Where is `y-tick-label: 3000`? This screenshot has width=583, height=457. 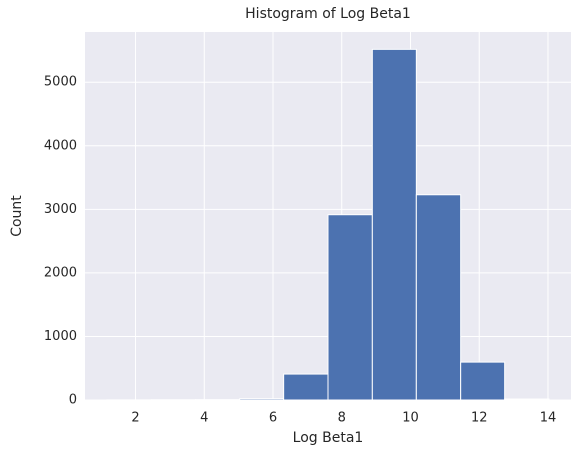
y-tick-label: 3000 is located at coordinates (60, 209).